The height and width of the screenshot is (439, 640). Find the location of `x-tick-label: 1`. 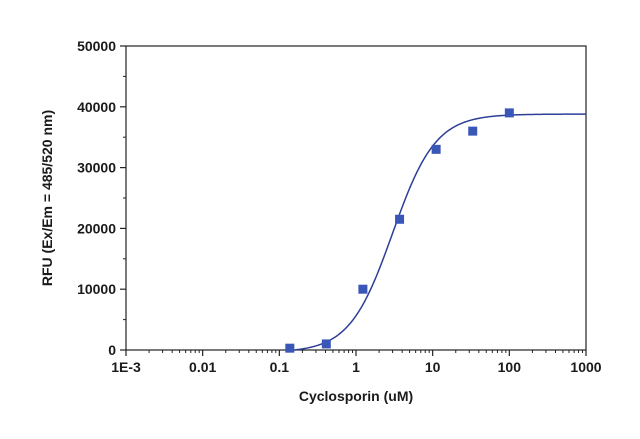

x-tick-label: 1 is located at coordinates (356, 367).